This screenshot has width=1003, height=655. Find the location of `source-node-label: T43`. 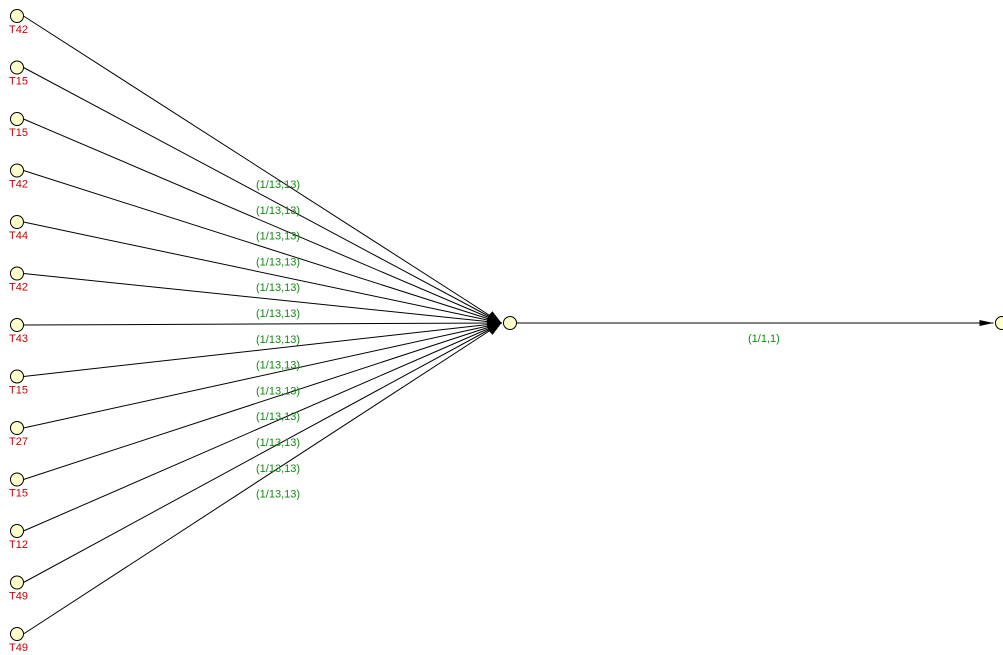

source-node-label: T43 is located at coordinates (18, 339).